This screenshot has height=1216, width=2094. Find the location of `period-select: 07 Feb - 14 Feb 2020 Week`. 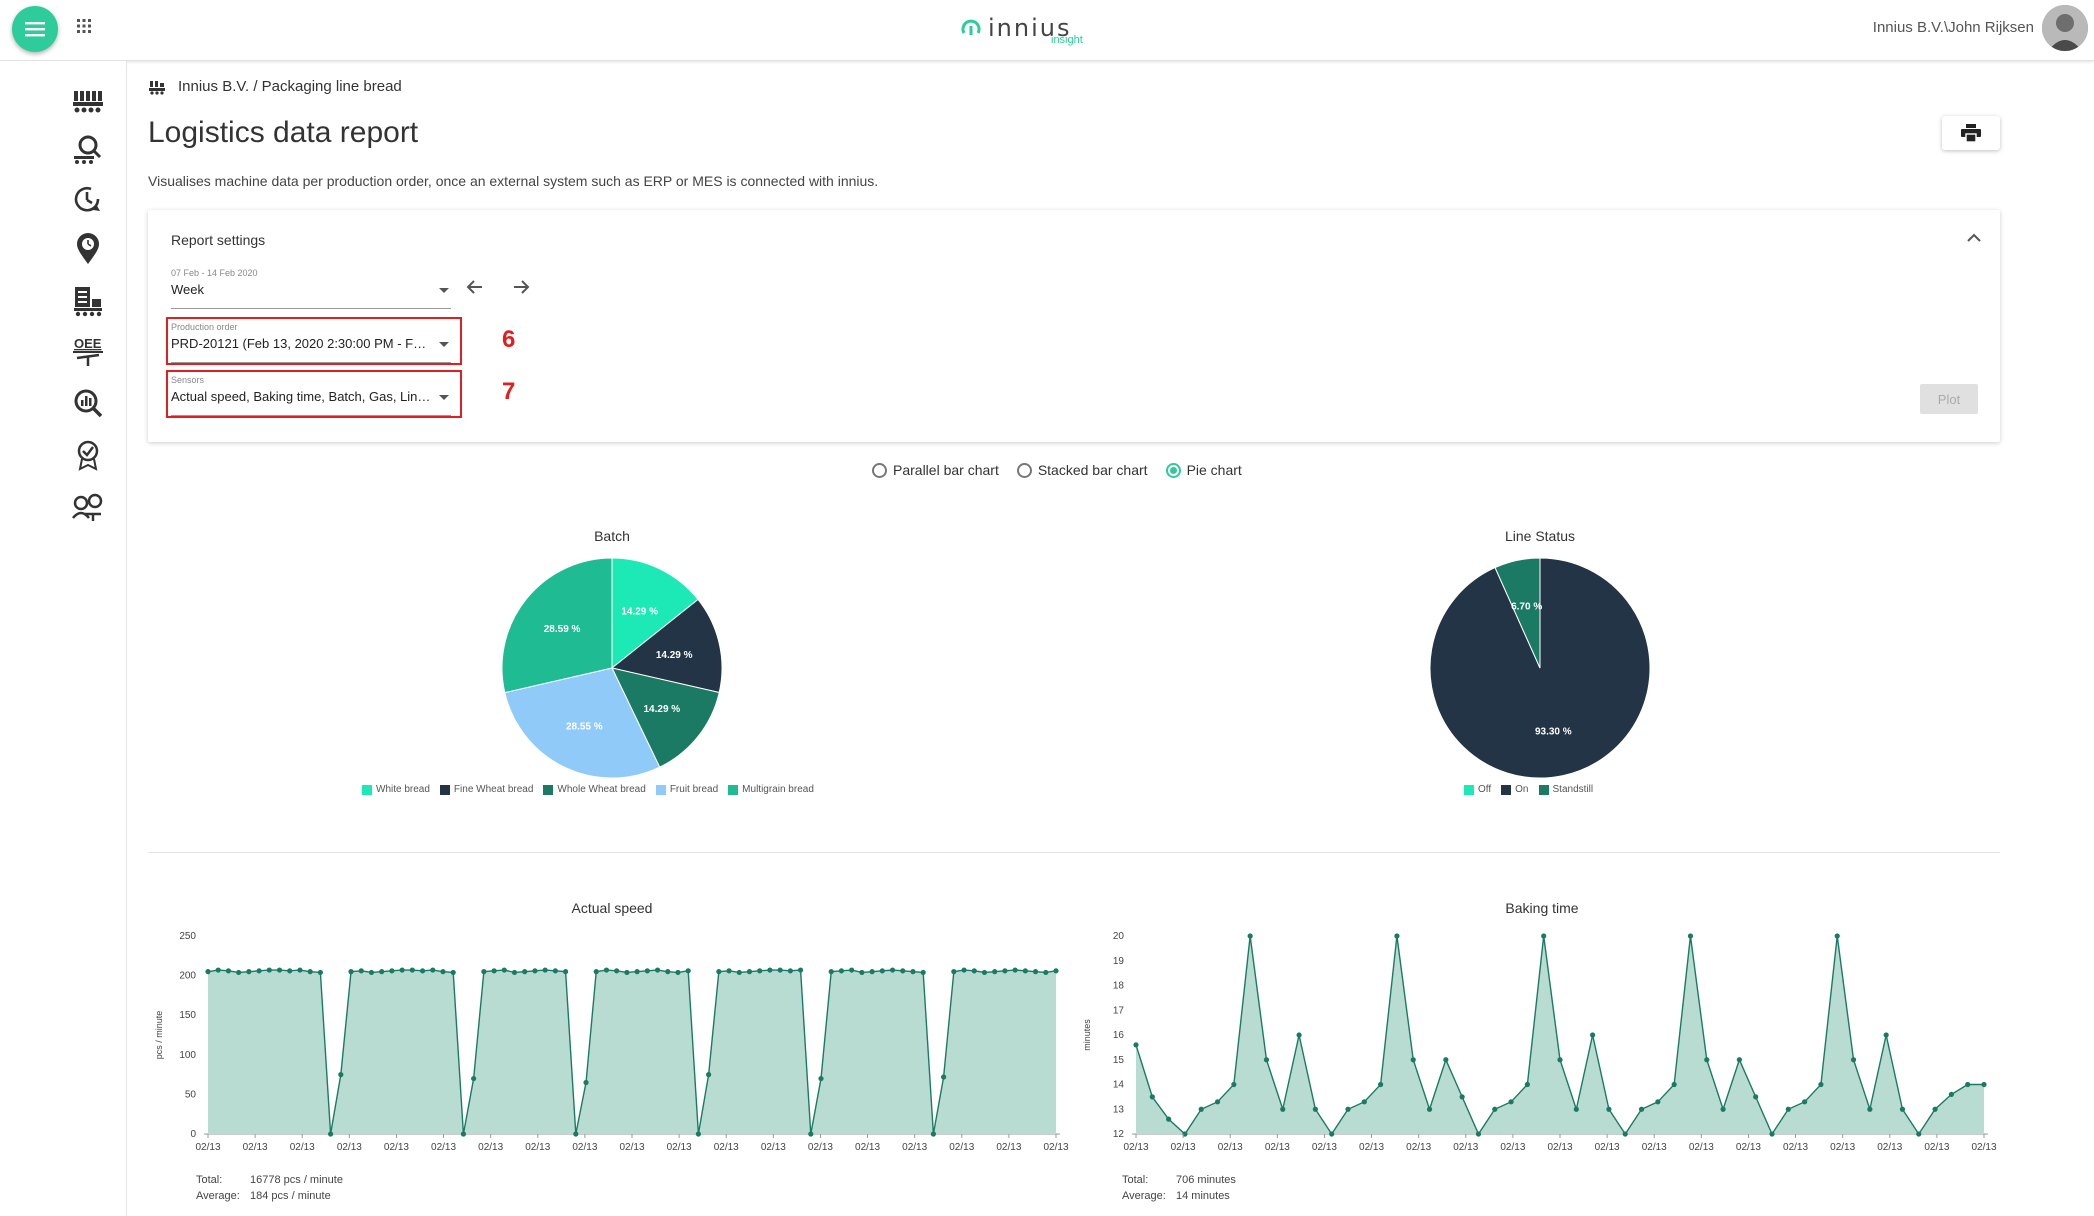

period-select: 07 Feb - 14 Feb 2020 Week is located at coordinates (311, 288).